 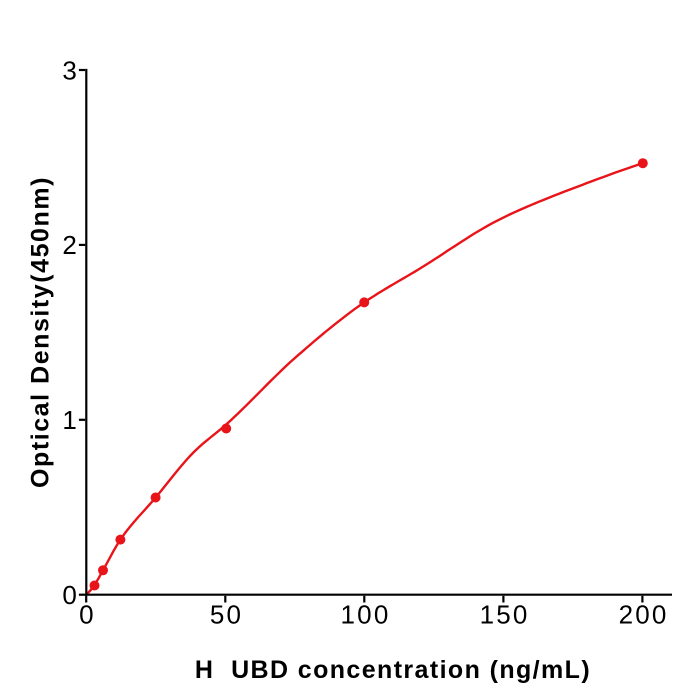 What do you see at coordinates (69, 420) in the screenshot?
I see `svg-text: 1` at bounding box center [69, 420].